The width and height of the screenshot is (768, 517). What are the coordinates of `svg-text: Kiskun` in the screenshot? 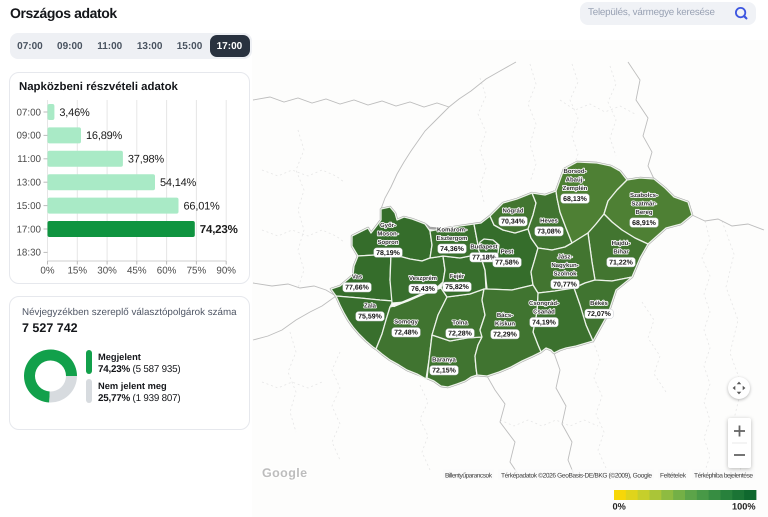 It's located at (505, 324).